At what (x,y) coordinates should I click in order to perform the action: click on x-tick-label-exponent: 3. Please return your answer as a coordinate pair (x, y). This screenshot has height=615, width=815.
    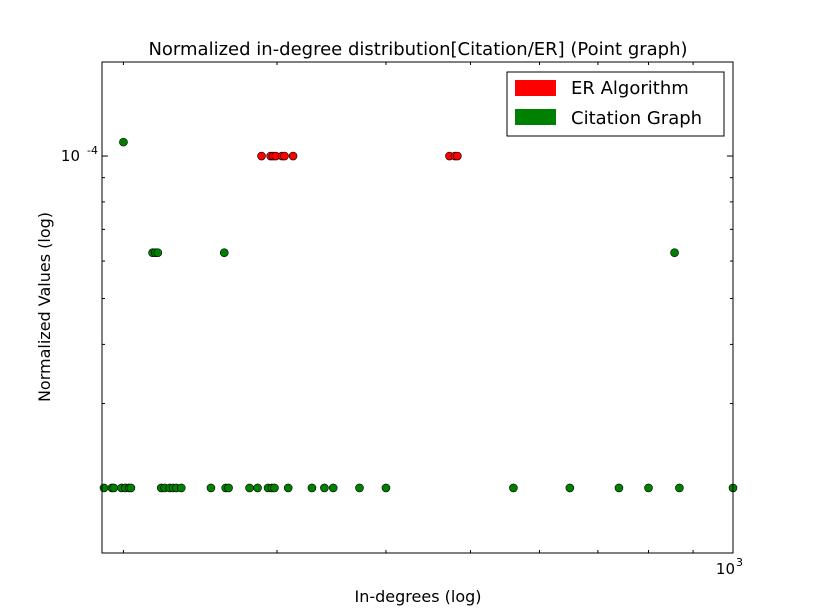
    Looking at the image, I should click on (739, 562).